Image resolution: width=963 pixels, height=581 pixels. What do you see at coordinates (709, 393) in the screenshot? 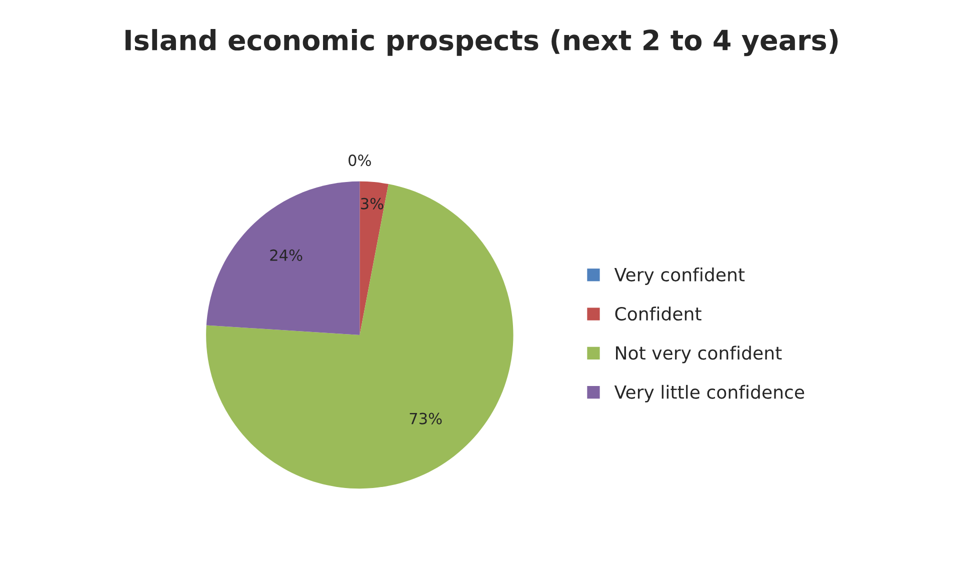
I see `legend-label: Very little confidence` at bounding box center [709, 393].